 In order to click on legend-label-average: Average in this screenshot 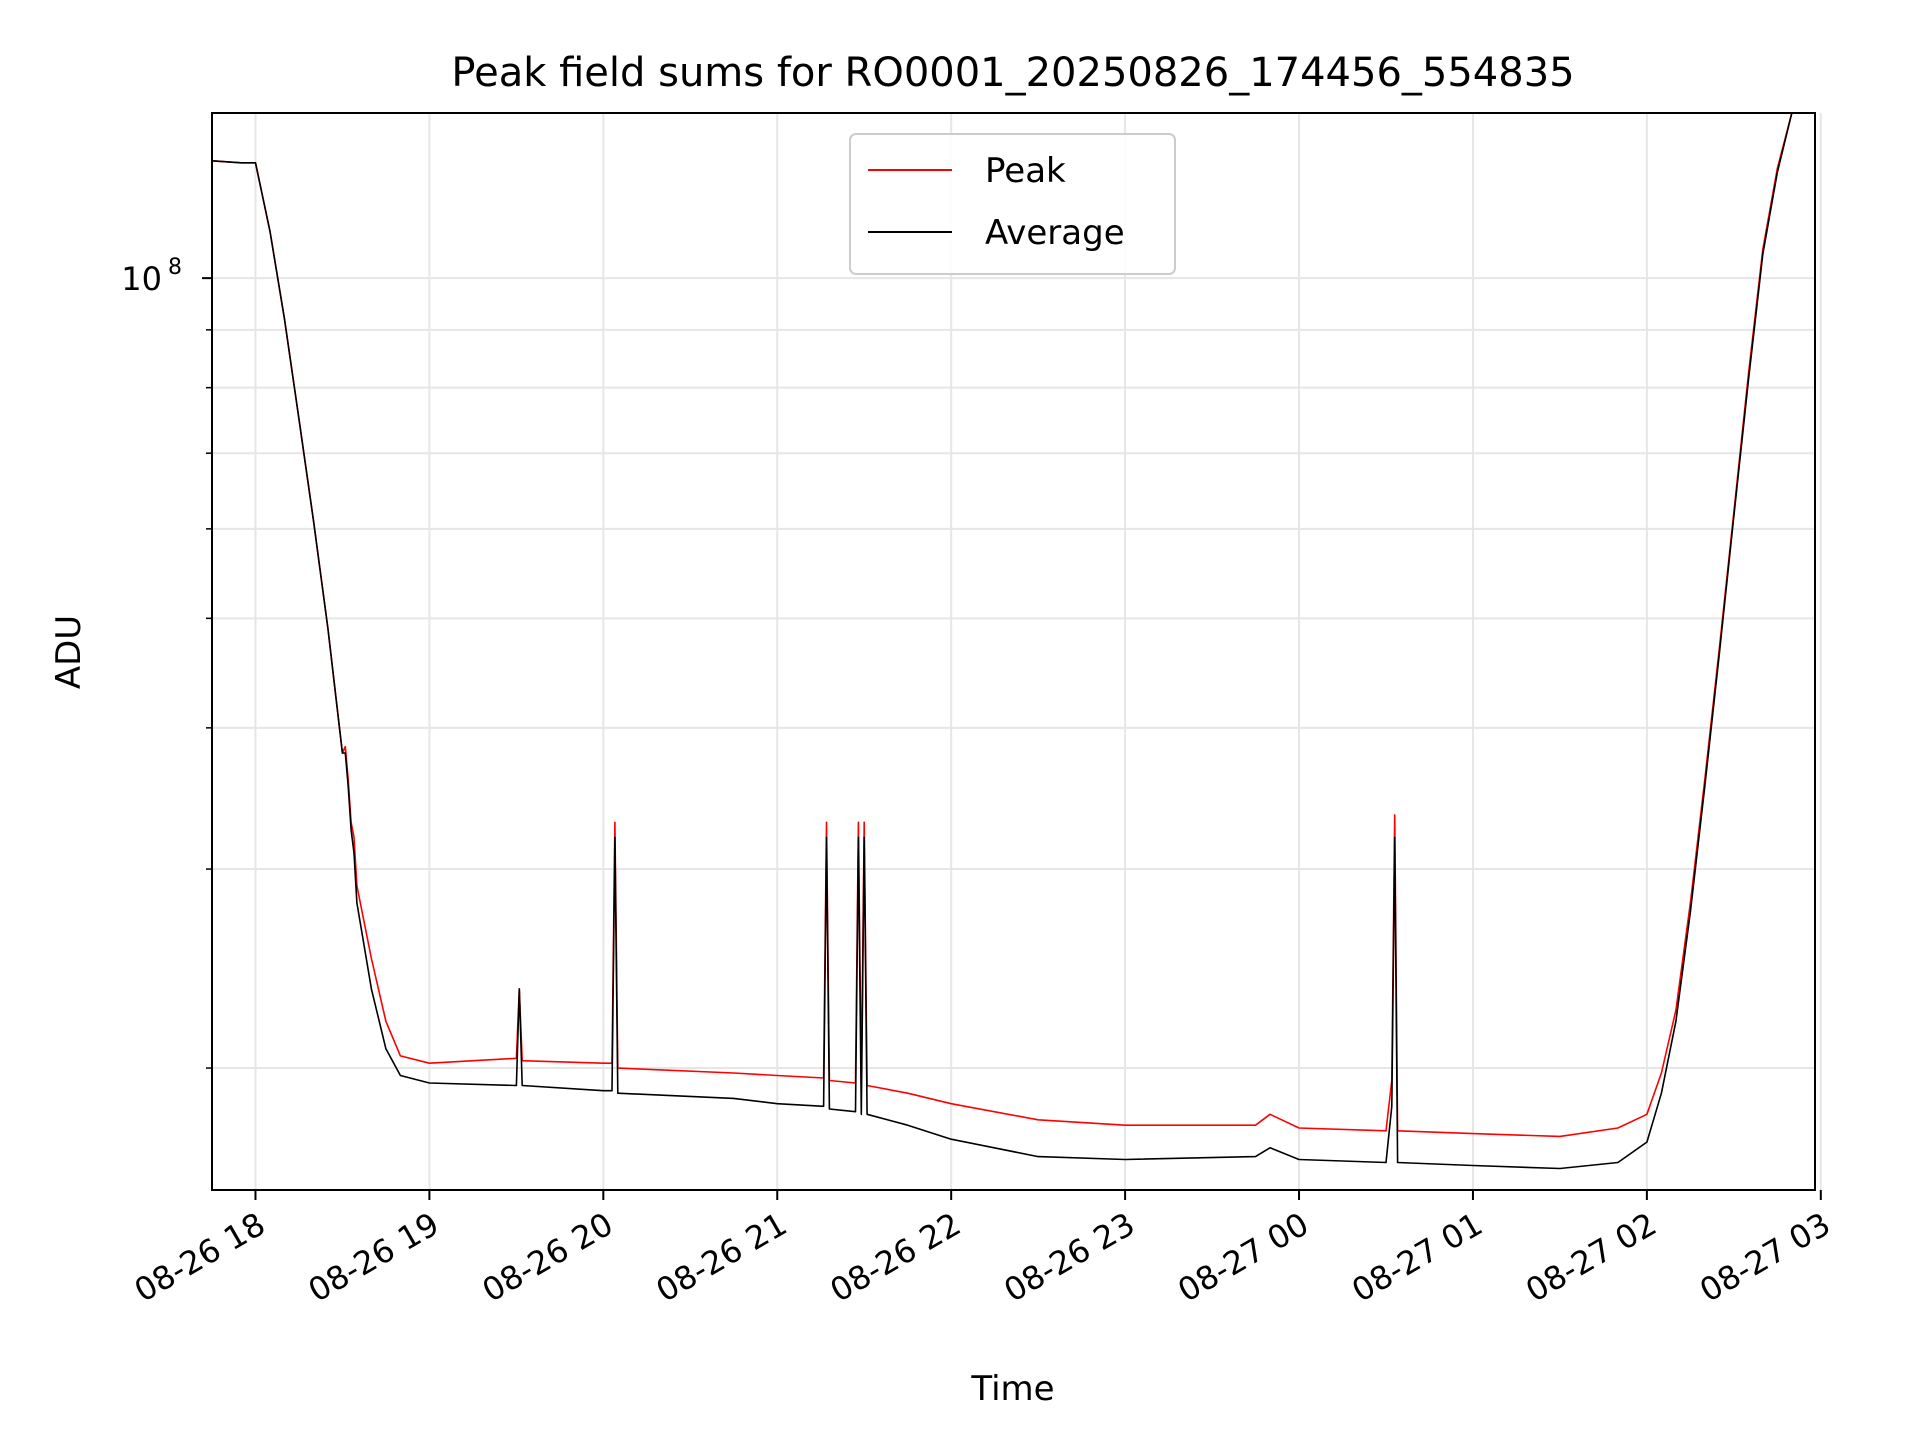, I will do `click(1055, 233)`.